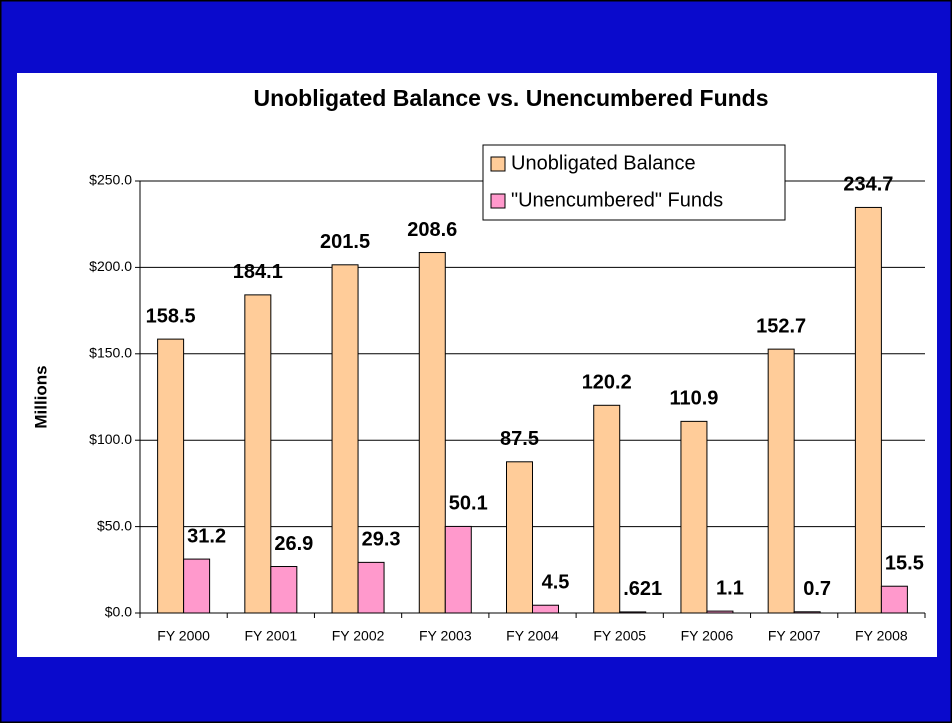 The image size is (952, 723). Describe the element at coordinates (881, 636) in the screenshot. I see `x-tick-label: FY 2008` at that location.